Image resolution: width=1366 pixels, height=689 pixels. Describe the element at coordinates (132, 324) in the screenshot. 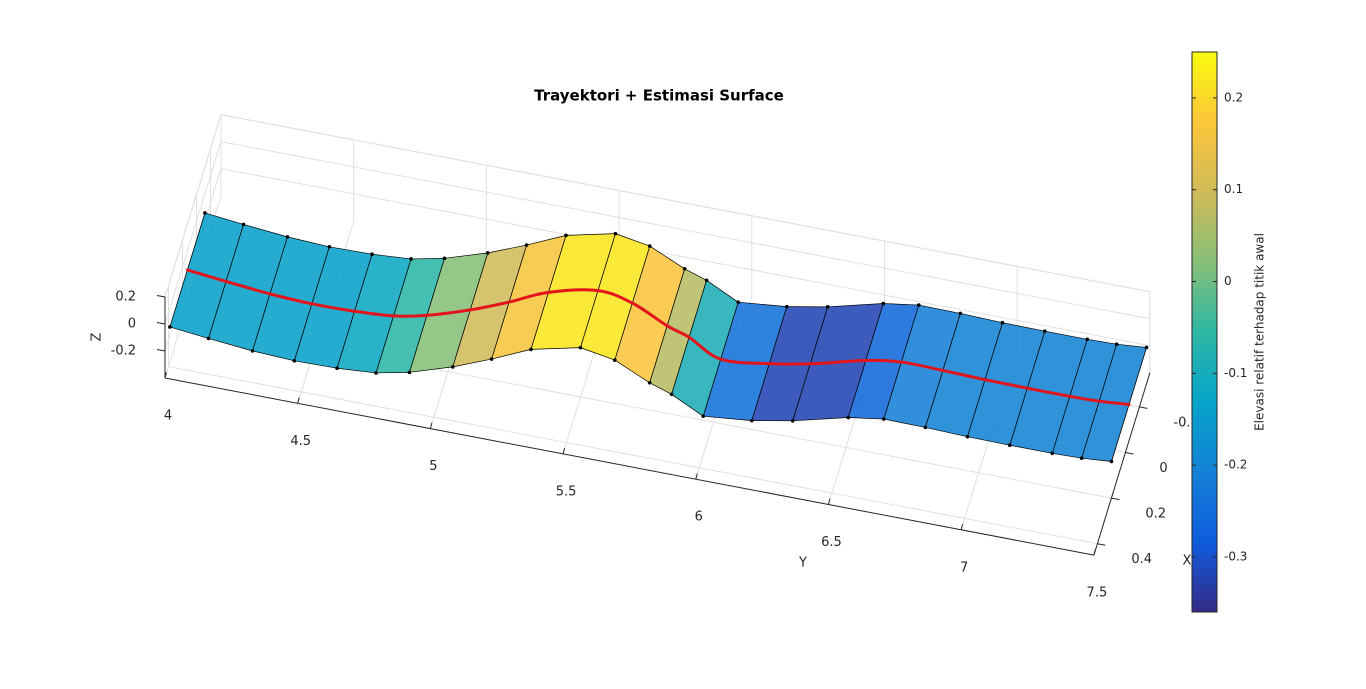

I see `z-tick-label: 0` at that location.